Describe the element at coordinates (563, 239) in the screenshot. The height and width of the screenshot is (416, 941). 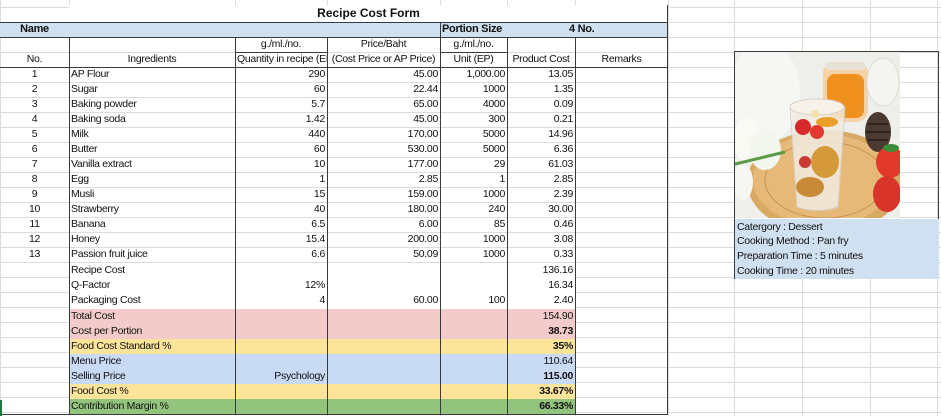
I see `row-product-cost: 3.08` at that location.